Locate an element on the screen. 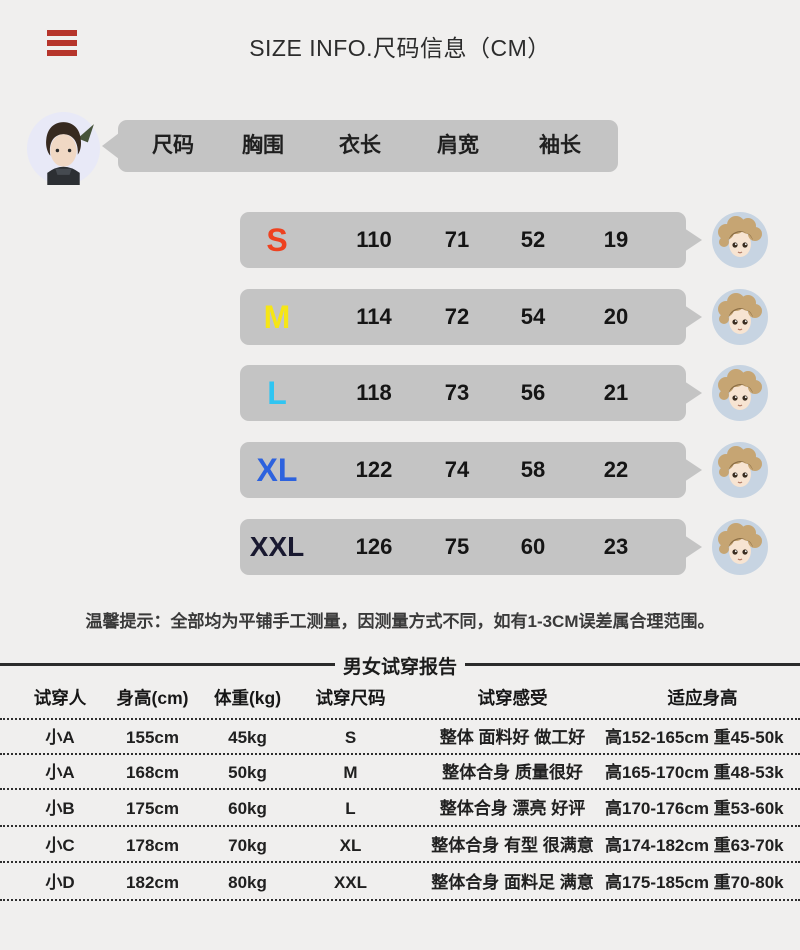 This screenshot has width=800, height=950. sleeve-value: 21 is located at coordinates (616, 392).